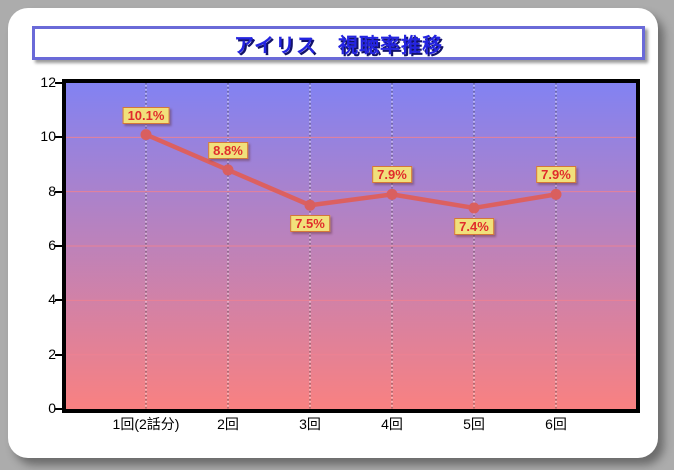 This screenshot has width=674, height=470. I want to click on y-axis-label: 10, so click(48, 136).